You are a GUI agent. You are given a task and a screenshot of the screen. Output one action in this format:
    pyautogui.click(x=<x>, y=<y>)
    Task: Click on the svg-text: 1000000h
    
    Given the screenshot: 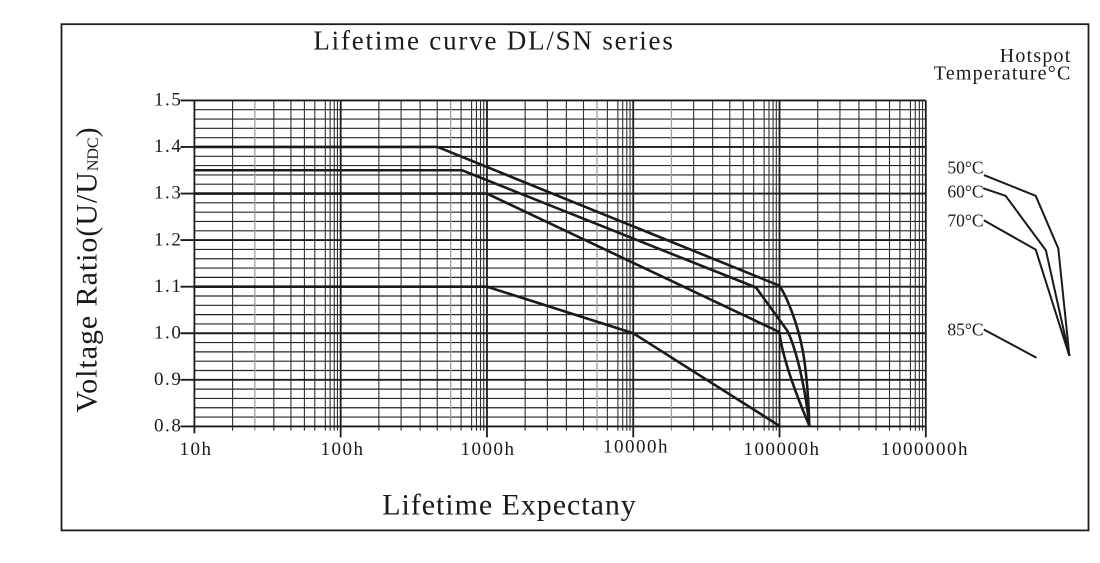 What is the action you would take?
    pyautogui.click(x=925, y=449)
    